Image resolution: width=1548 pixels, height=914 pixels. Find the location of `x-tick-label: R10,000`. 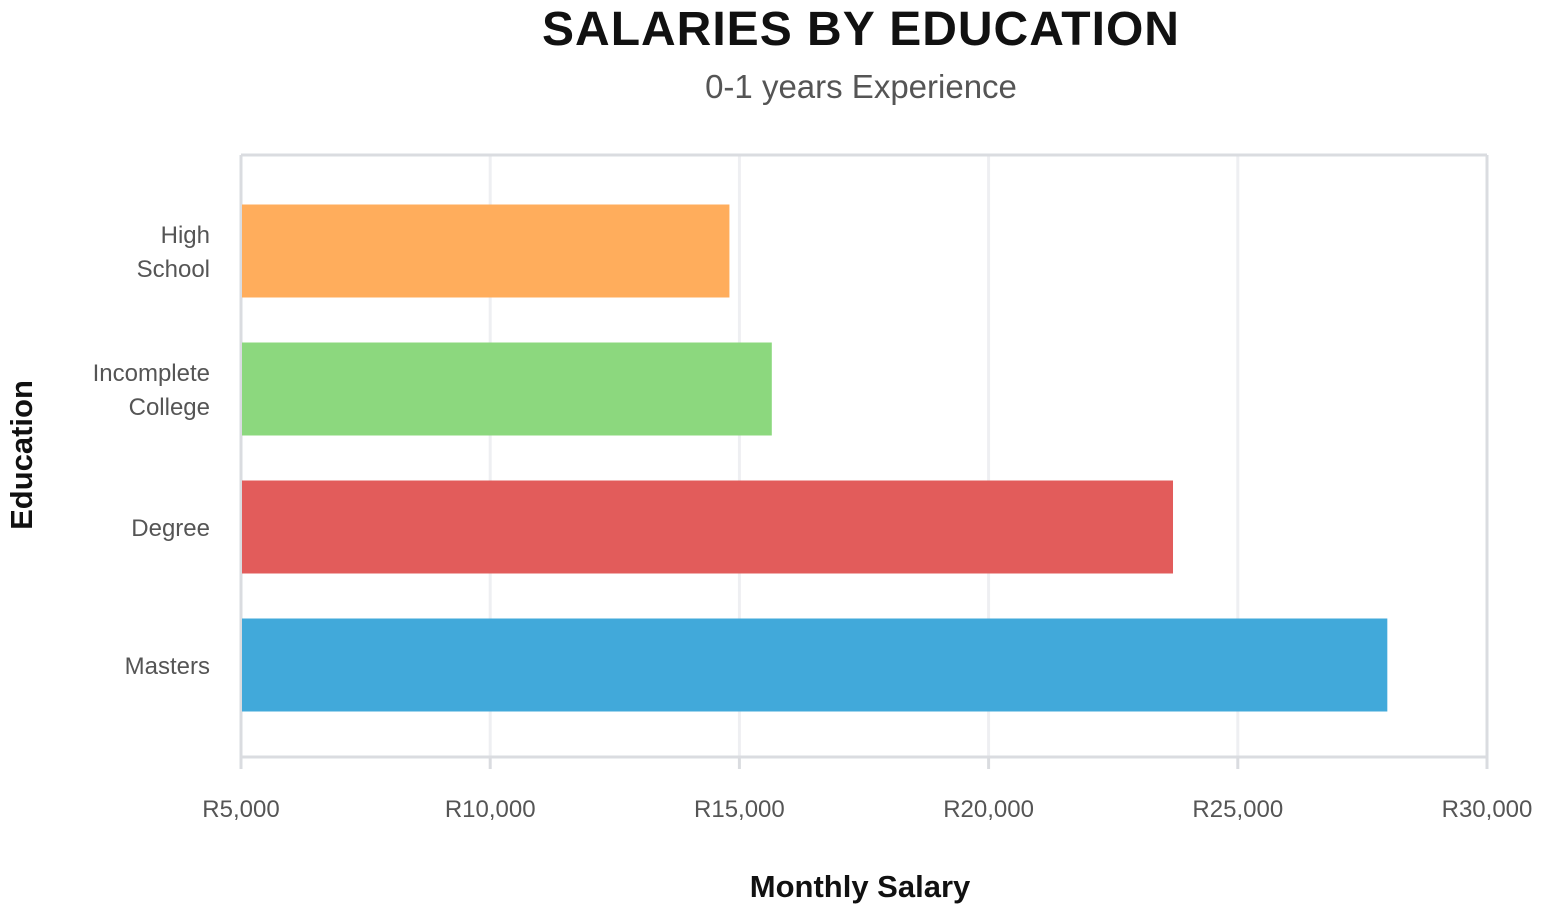

x-tick-label: R10,000 is located at coordinates (490, 809).